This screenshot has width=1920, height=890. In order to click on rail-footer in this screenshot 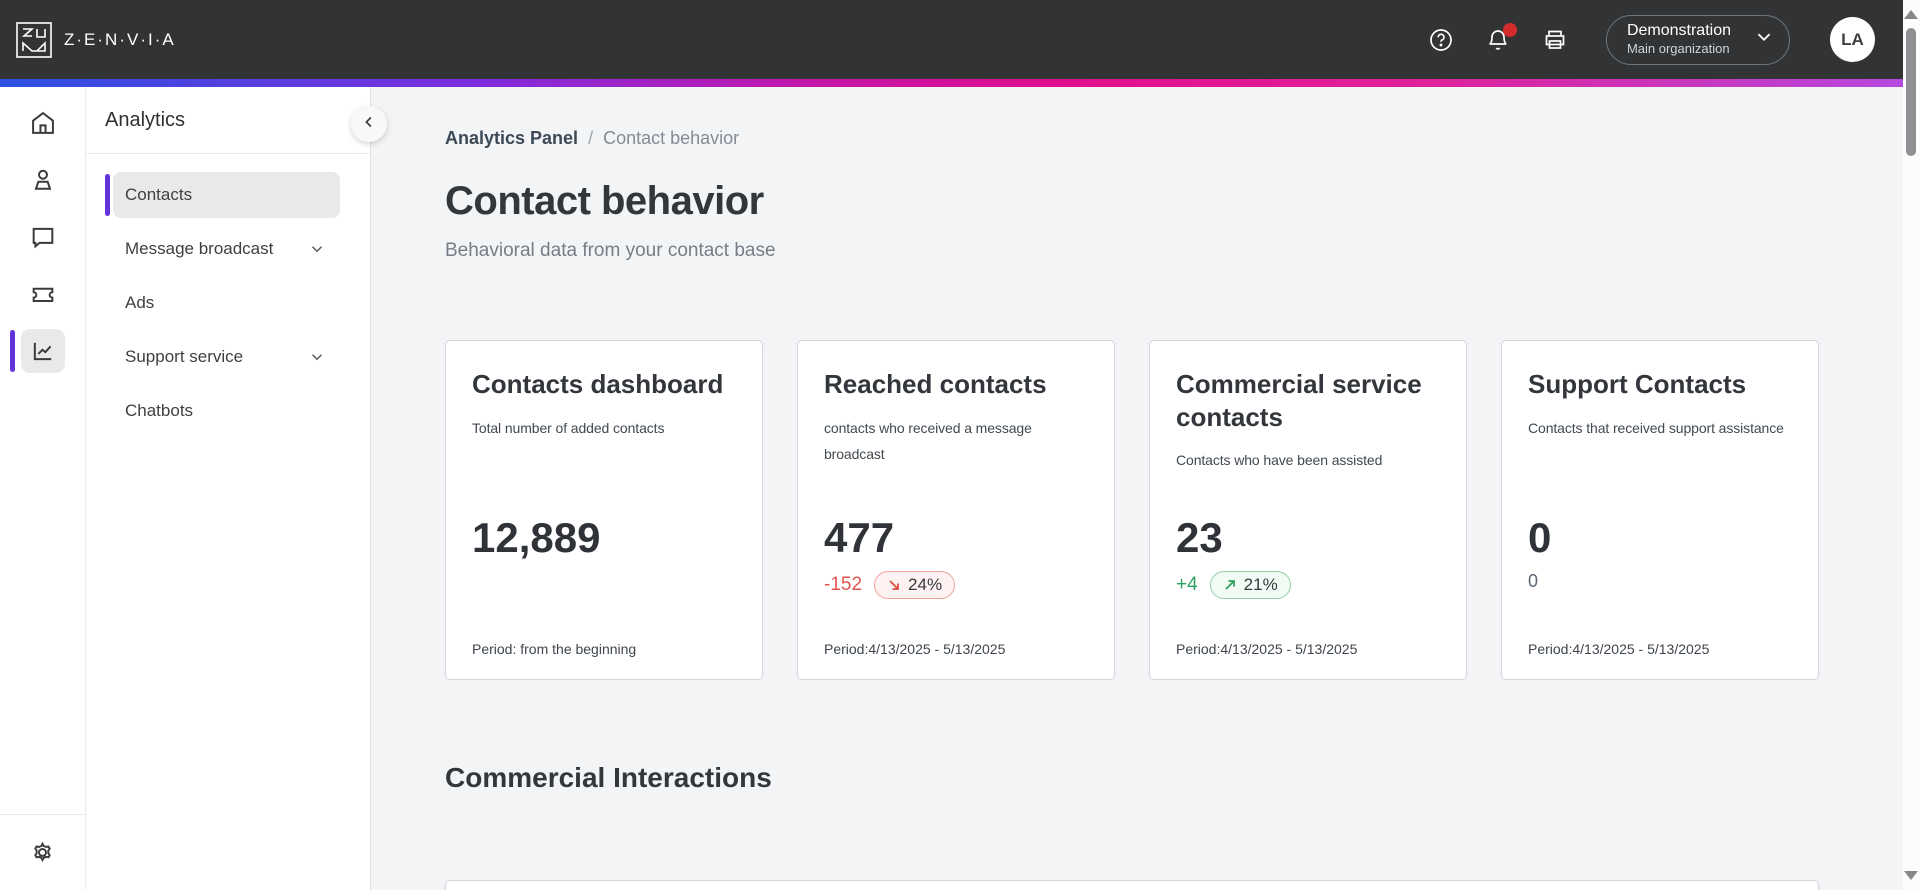, I will do `click(42, 852)`.